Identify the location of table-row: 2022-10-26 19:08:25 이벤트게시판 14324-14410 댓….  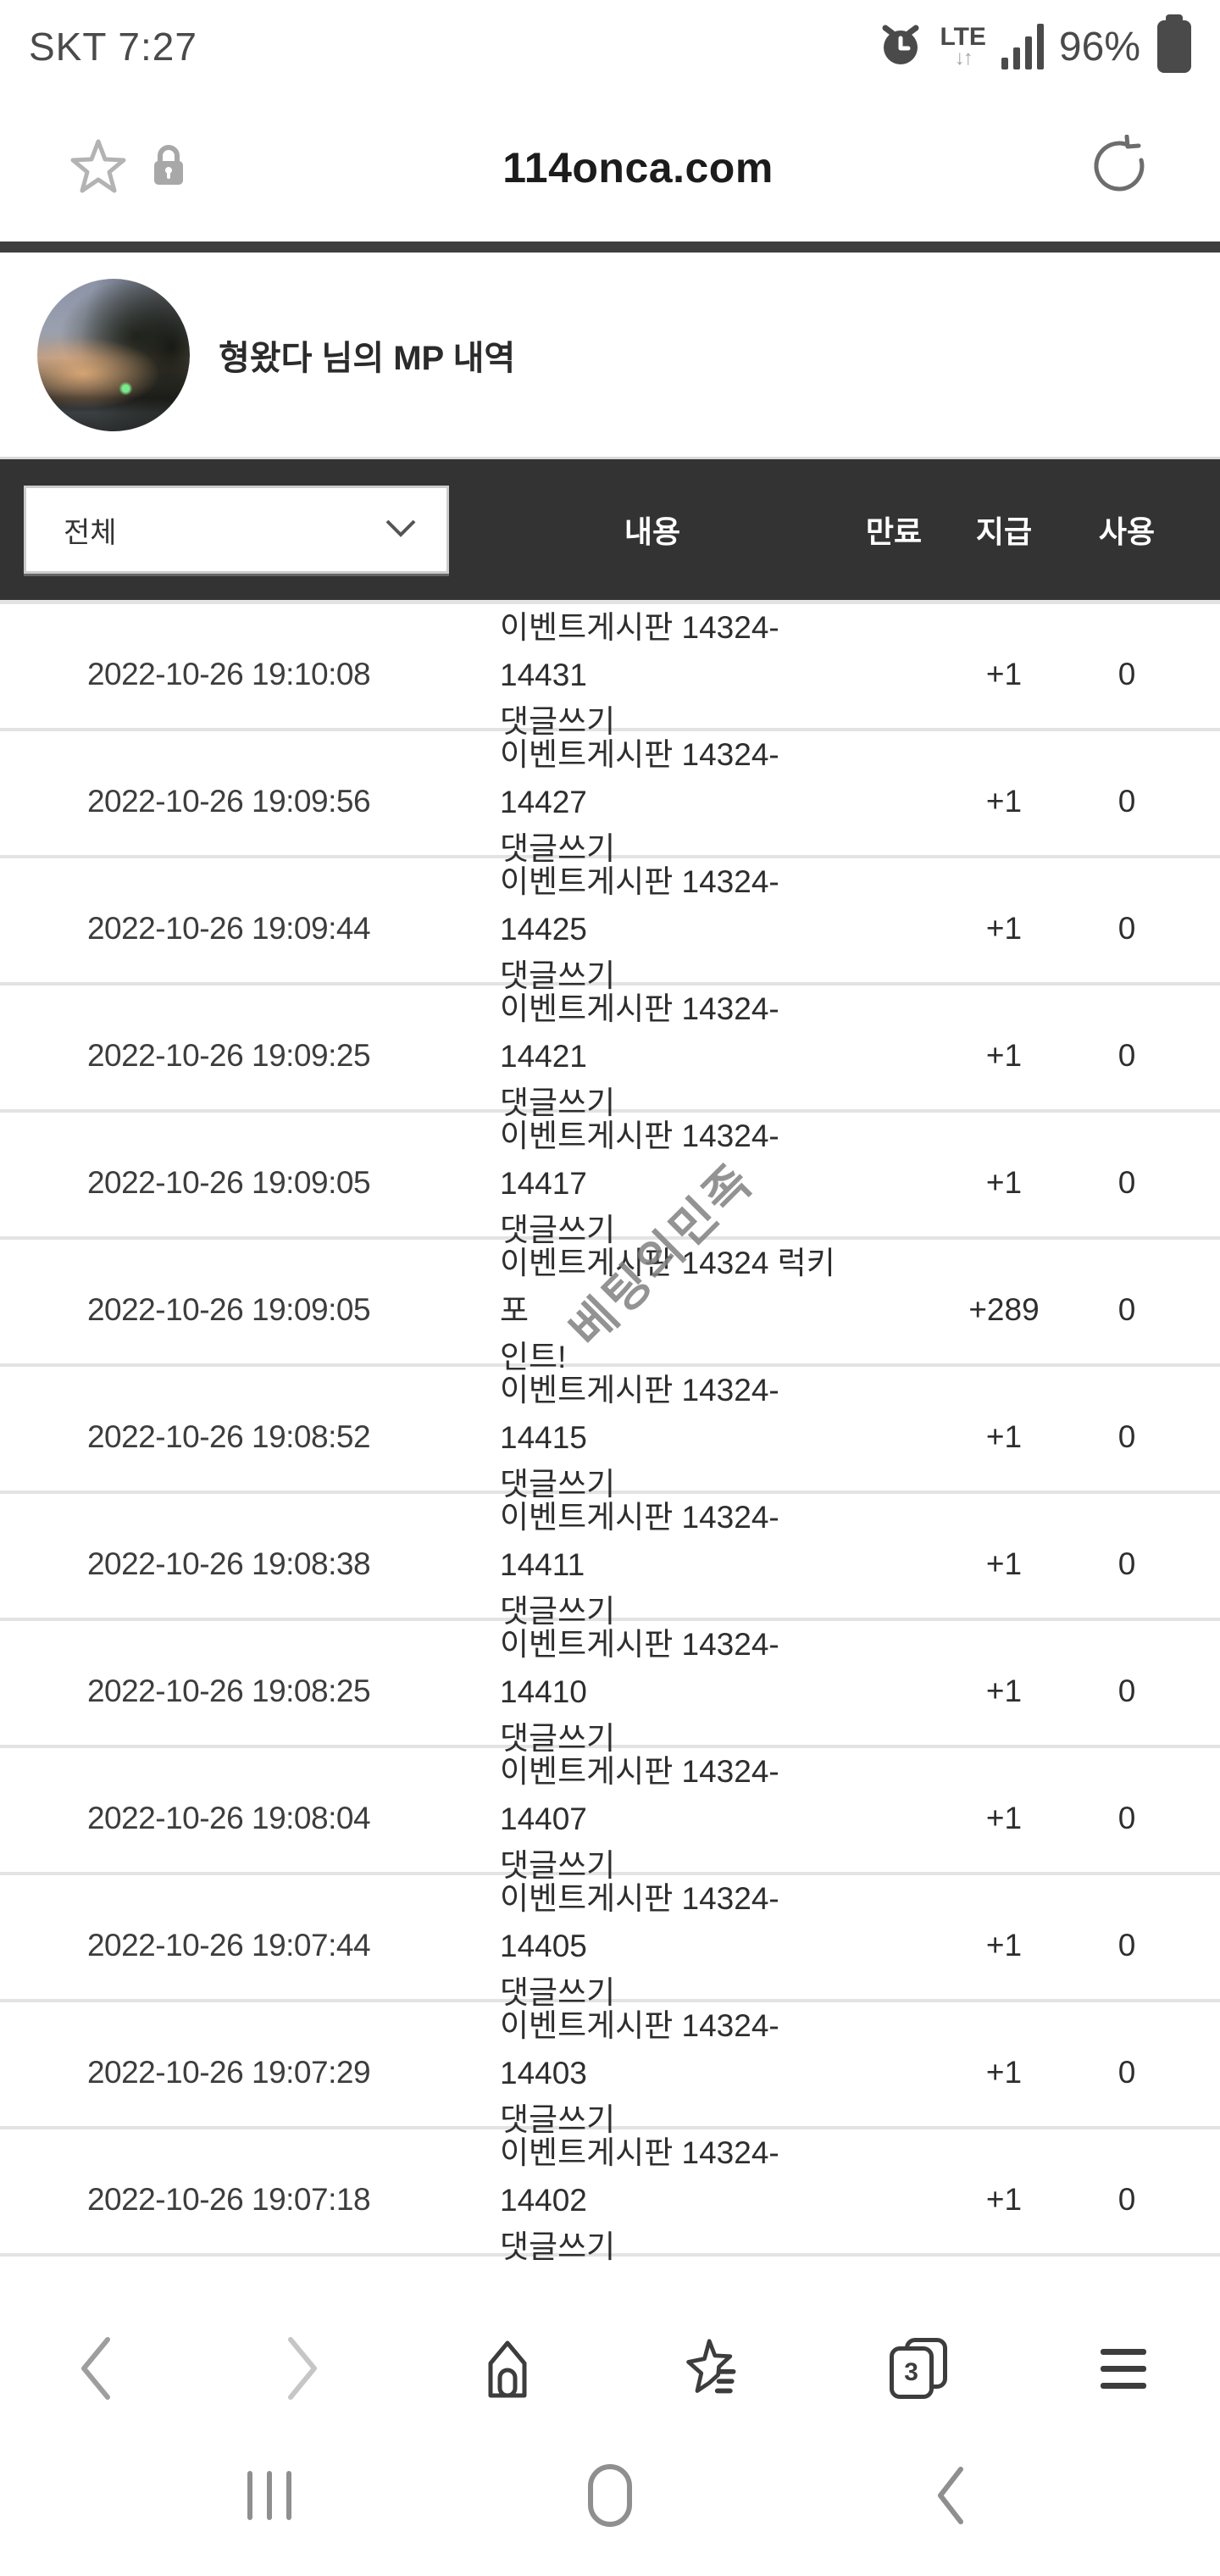
(610, 1688).